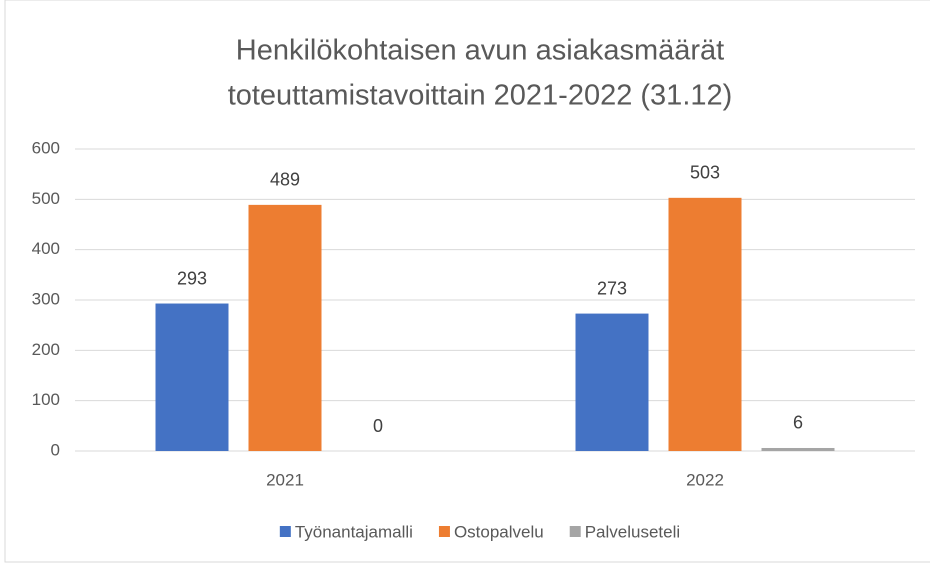 This screenshot has width=930, height=565. I want to click on data-label: 6, so click(798, 423).